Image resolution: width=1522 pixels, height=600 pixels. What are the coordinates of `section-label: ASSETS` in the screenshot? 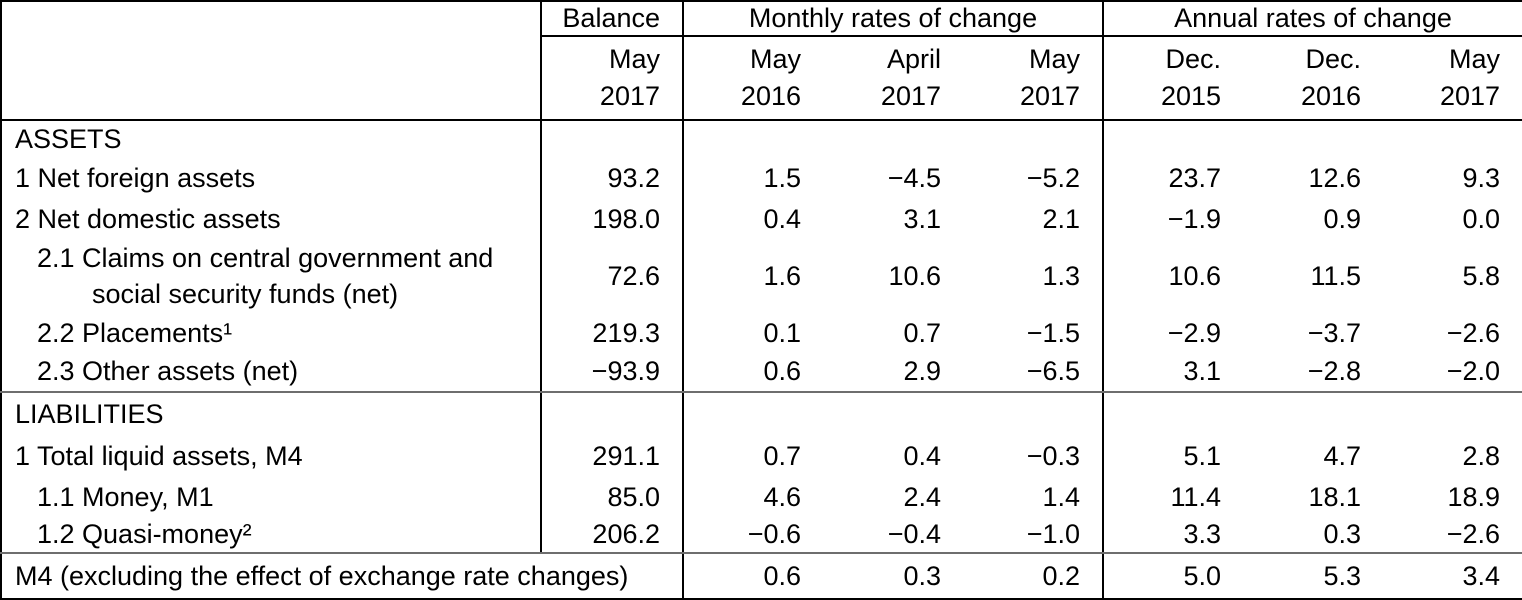 It's located at (271, 138).